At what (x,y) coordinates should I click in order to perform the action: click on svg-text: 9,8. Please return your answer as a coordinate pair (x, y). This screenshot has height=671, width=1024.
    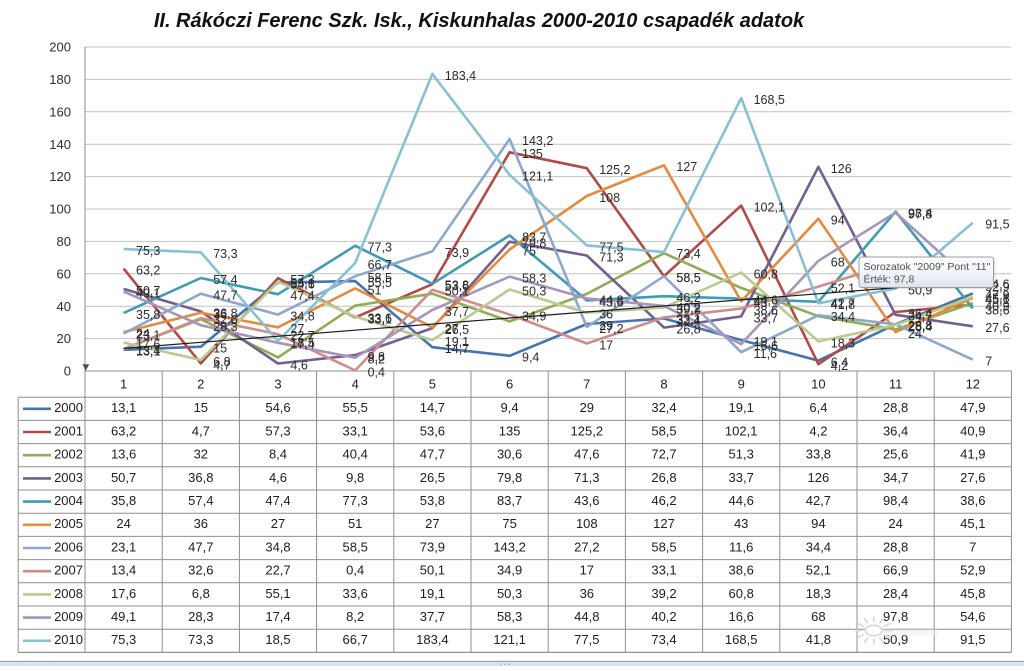
    Looking at the image, I should click on (376, 357).